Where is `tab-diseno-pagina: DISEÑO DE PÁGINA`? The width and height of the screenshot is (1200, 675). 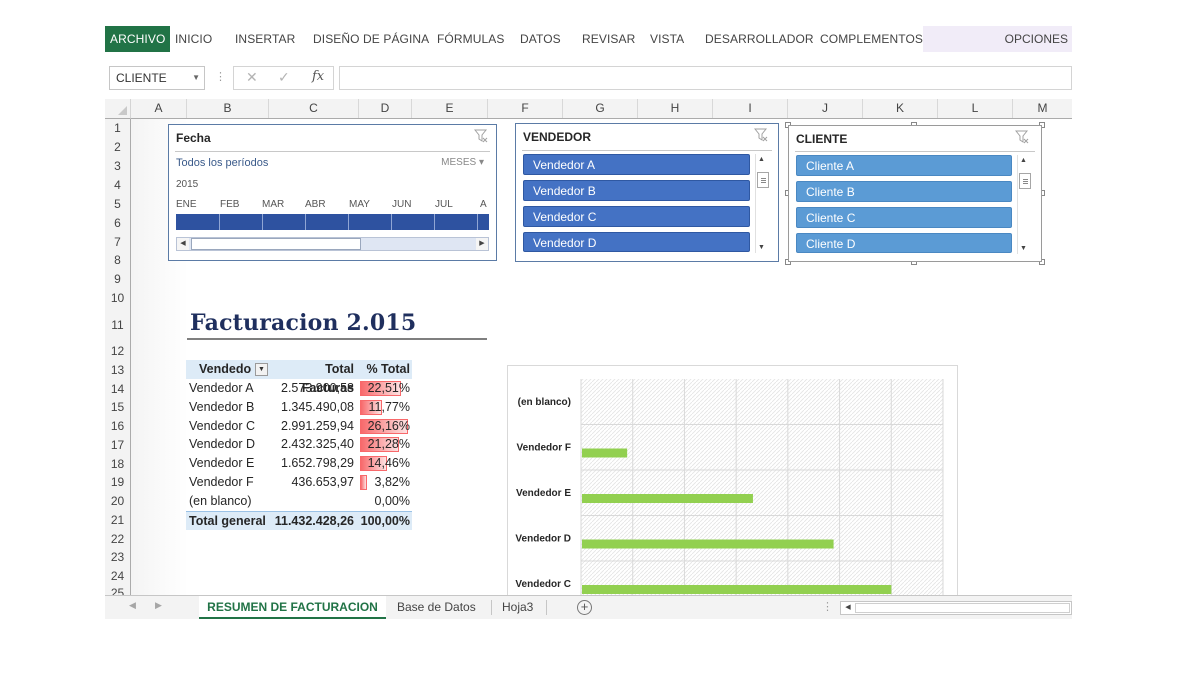
tab-diseno-pagina: DISEÑO DE PÁGINA is located at coordinates (371, 39).